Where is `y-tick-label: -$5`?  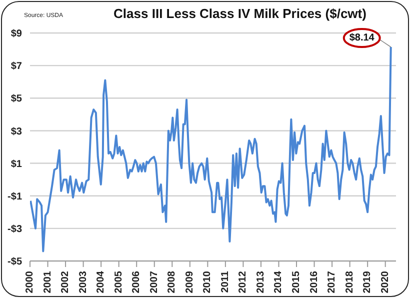 y-tick-label: -$5 is located at coordinates (15, 262).